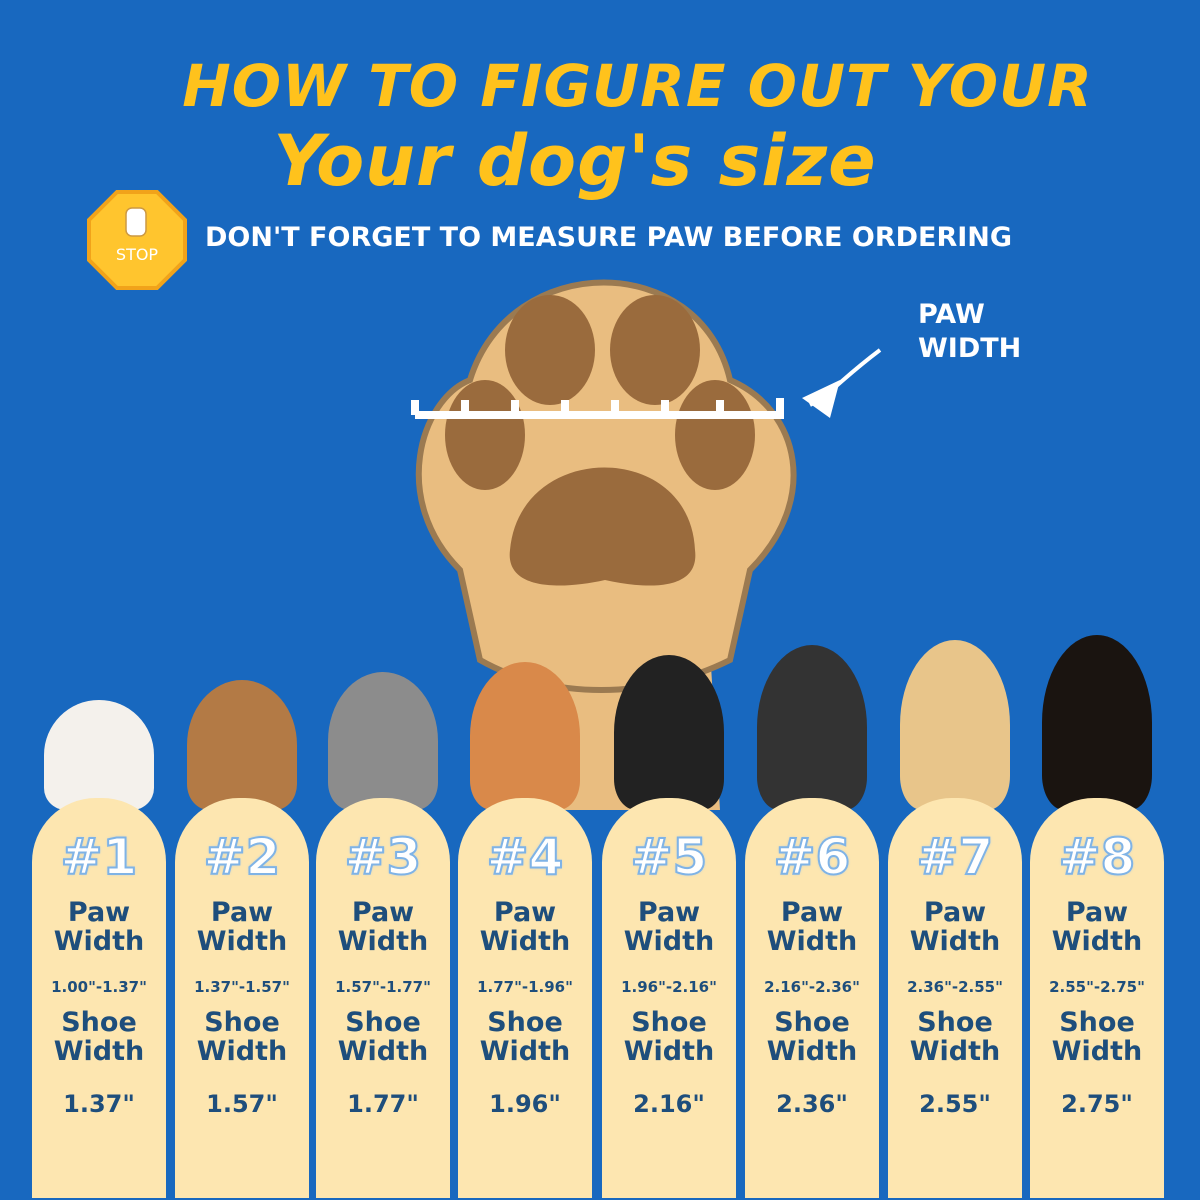  I want to click on size-number: #4, so click(525, 857).